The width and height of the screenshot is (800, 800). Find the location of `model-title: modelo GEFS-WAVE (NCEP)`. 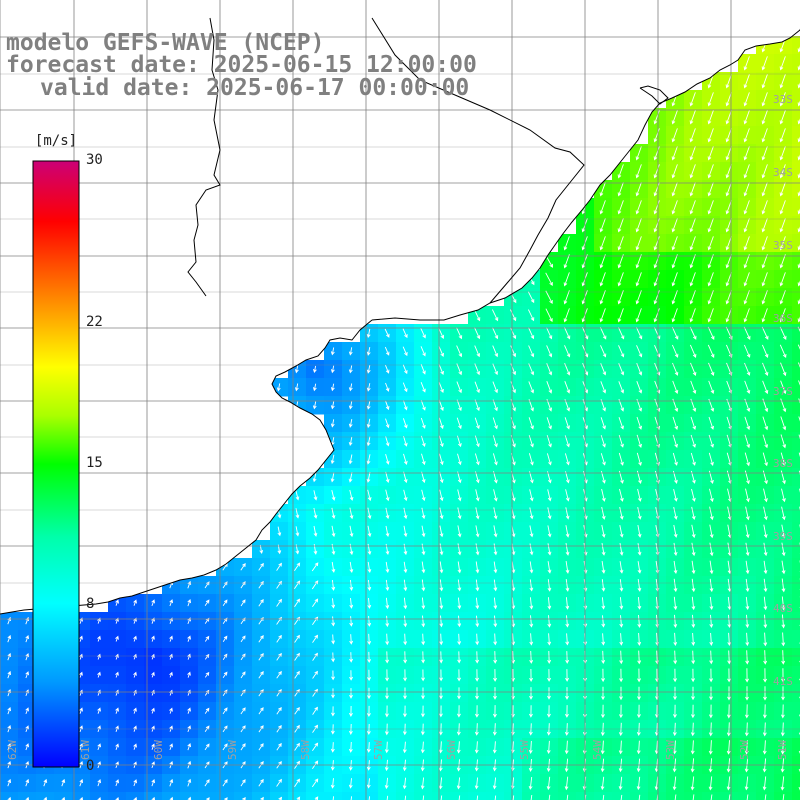

model-title: modelo GEFS-WAVE (NCEP) is located at coordinates (165, 43).